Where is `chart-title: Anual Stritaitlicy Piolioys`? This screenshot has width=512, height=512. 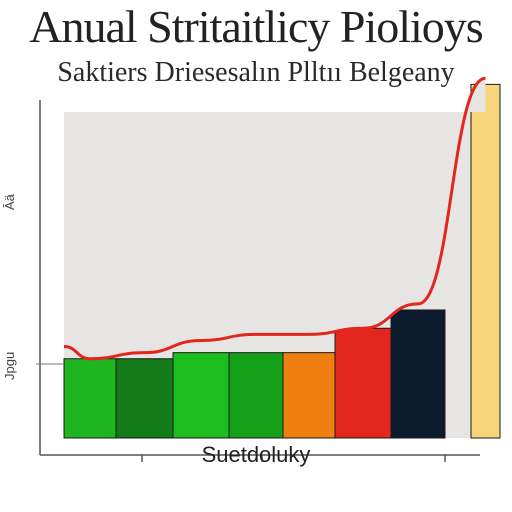 chart-title: Anual Stritaitlicy Piolioys is located at coordinates (256, 26).